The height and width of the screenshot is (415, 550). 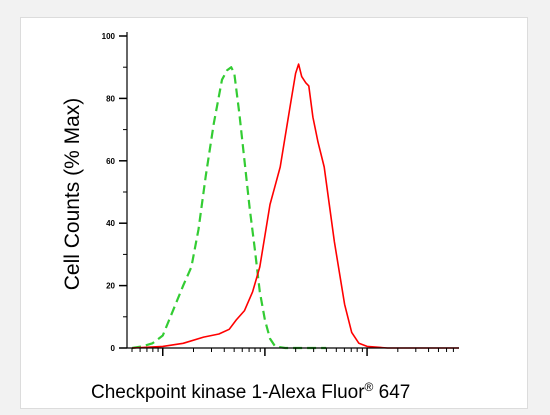 What do you see at coordinates (72, 194) in the screenshot?
I see `y-axis-label: Cell Counts (% Max)` at bounding box center [72, 194].